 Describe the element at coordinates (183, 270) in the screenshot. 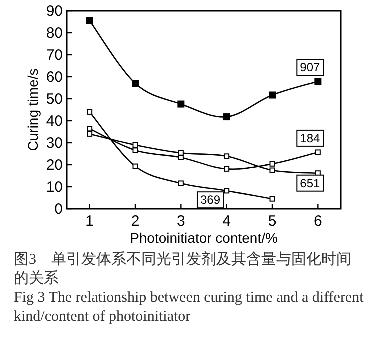

I see `caption: 图3 单引发体系不同光引发剂及其含量与固化时间的关系` at that location.